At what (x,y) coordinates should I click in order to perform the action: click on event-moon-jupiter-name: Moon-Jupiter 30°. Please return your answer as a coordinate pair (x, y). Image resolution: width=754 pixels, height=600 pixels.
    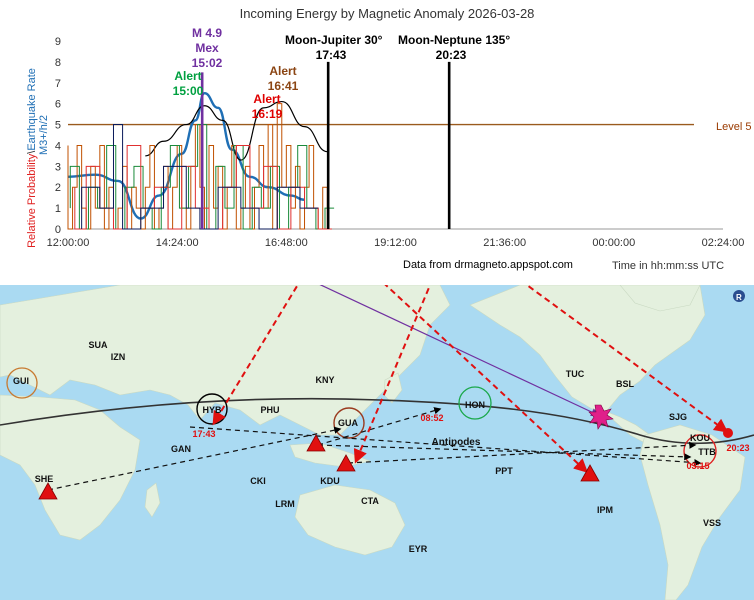
    Looking at the image, I should click on (334, 40).